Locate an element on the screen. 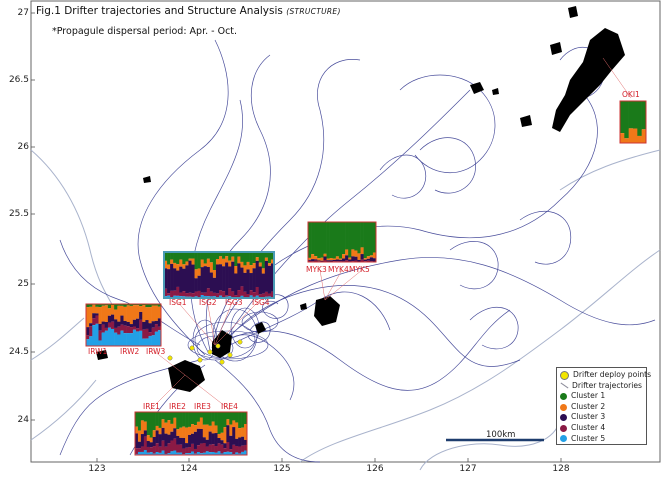 The image size is (661, 479). ishigaki-north is located at coordinates (222, 344).